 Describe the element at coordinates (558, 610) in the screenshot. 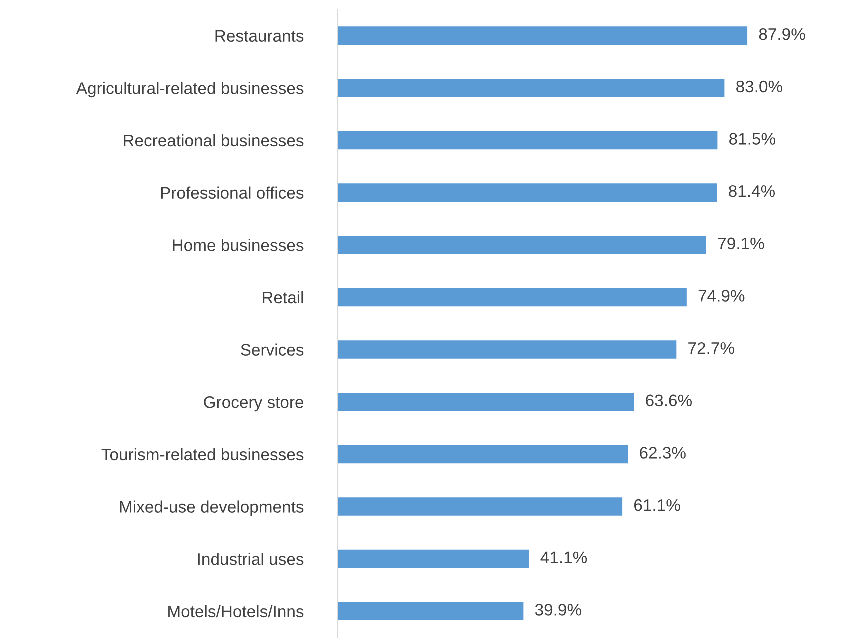

I see `data-label: 39.9%` at that location.